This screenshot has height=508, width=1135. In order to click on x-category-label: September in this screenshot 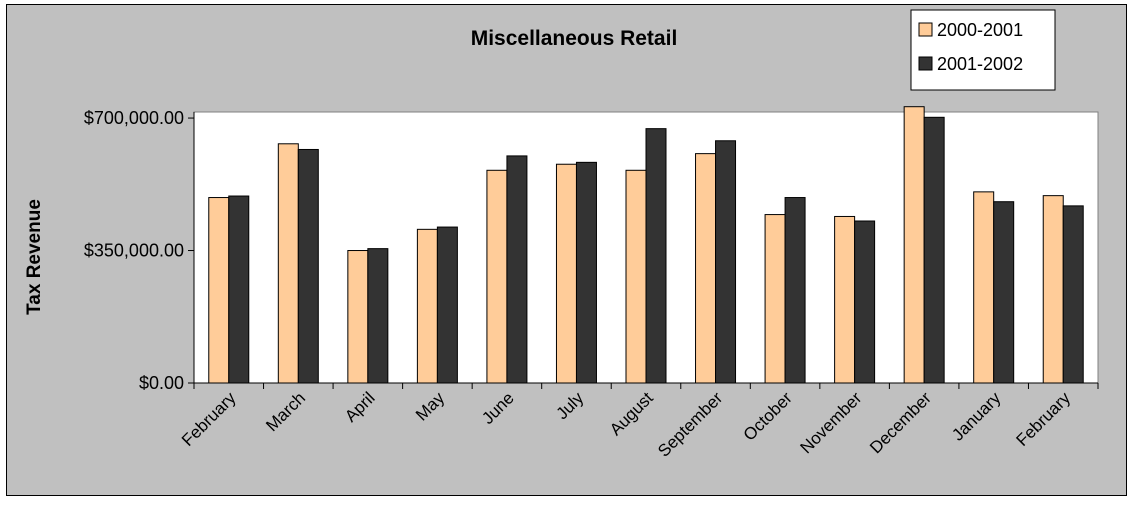, I will do `click(690, 424)`.